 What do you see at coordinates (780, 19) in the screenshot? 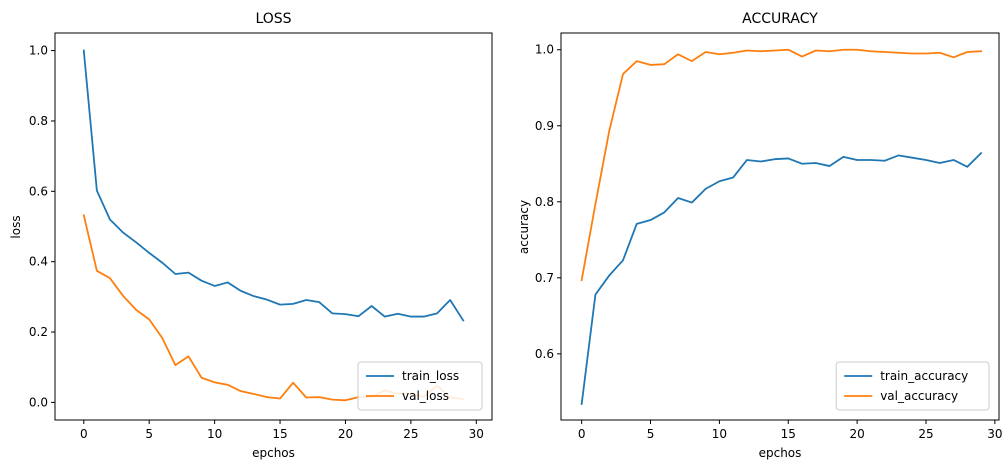
I see `accuracy-chart-title: ACCURACY` at bounding box center [780, 19].